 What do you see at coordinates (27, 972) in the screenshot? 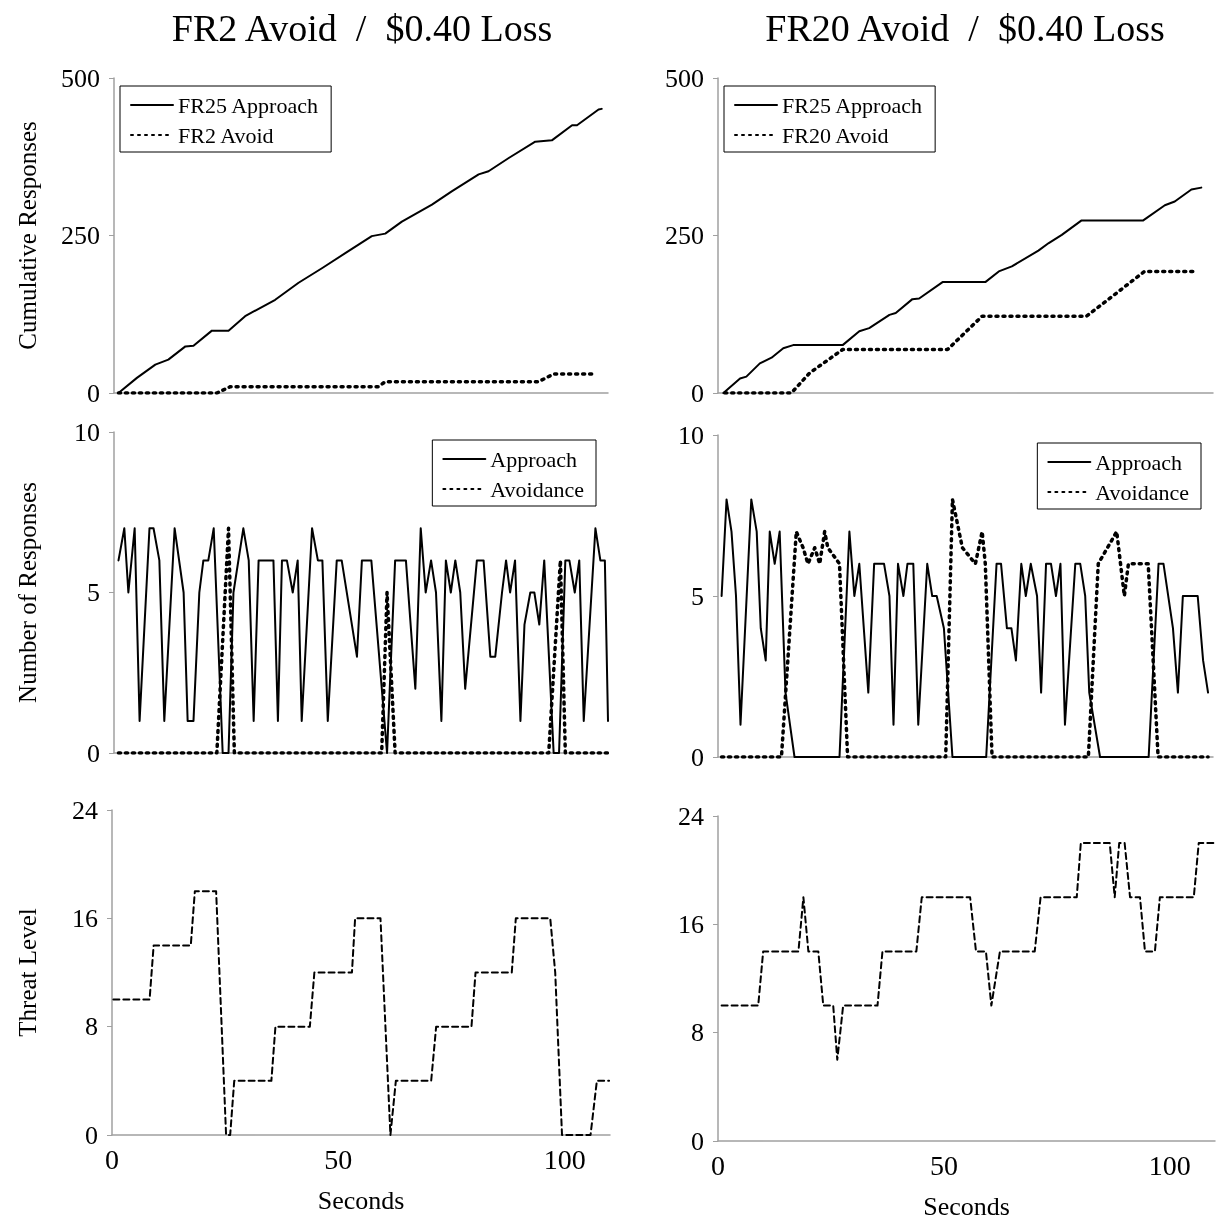
I see `y-axis-title: Threat Level` at bounding box center [27, 972].